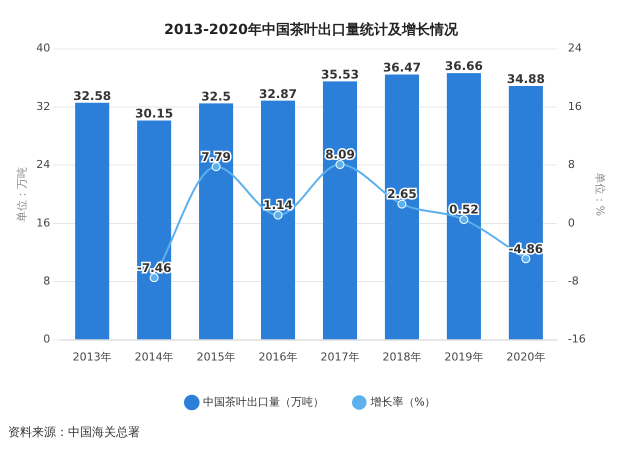 The image size is (622, 457). I want to click on x-tick-label: 2013年, so click(92, 357).